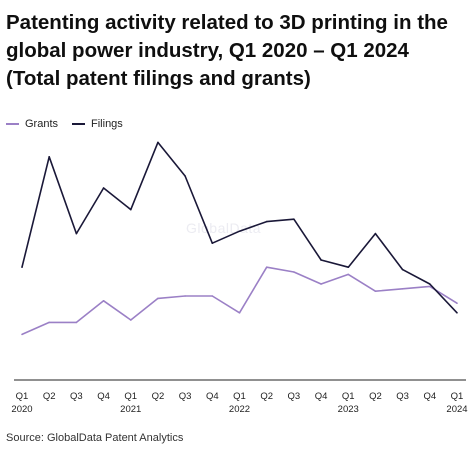 The width and height of the screenshot is (474, 462). I want to click on legend-label-grants: Grants, so click(42, 124).